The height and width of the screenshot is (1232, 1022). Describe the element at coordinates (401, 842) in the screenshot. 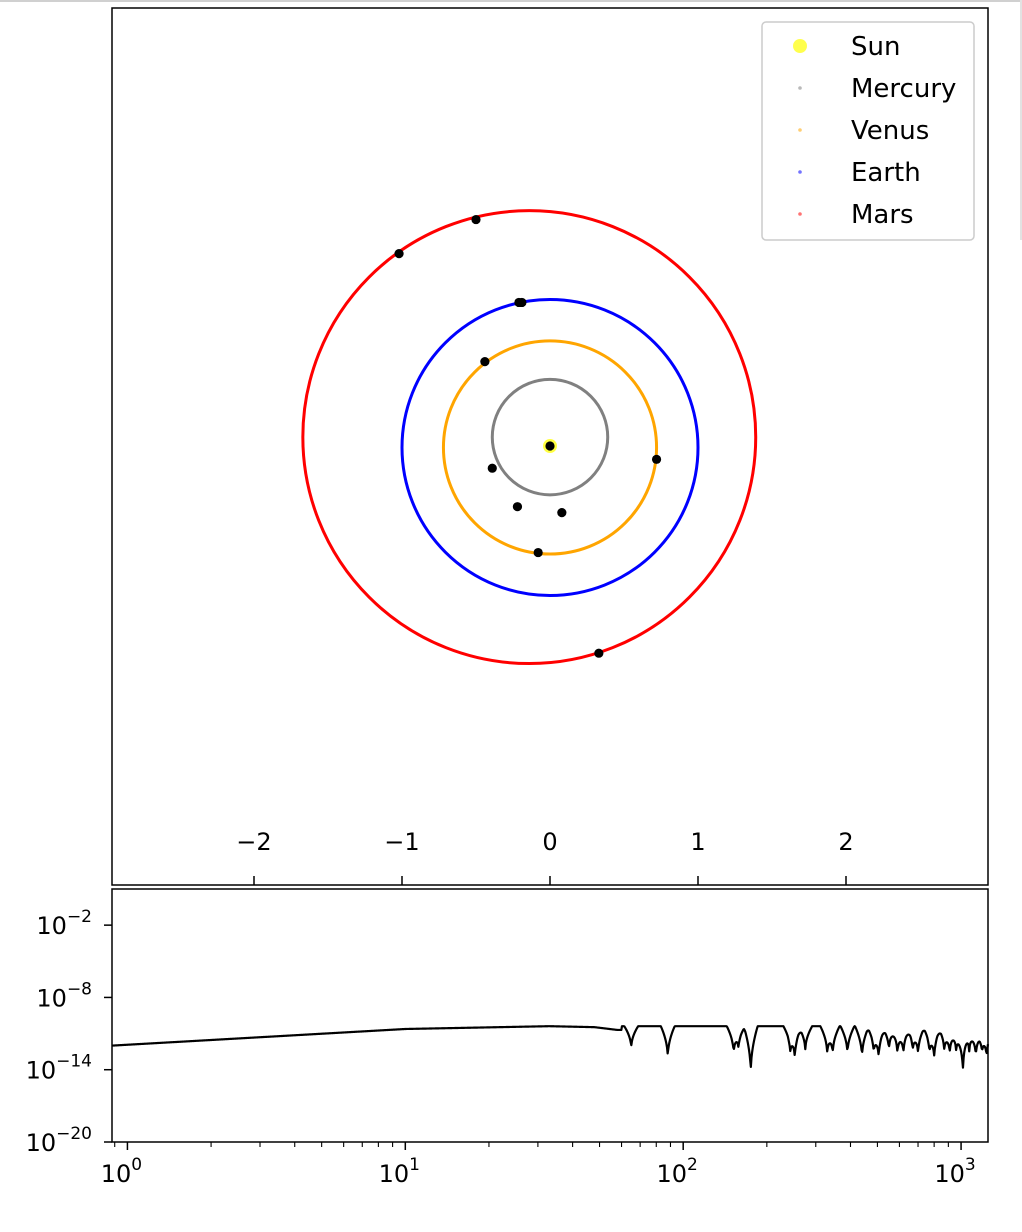

I see `orbit-x-tick-label: −1` at that location.